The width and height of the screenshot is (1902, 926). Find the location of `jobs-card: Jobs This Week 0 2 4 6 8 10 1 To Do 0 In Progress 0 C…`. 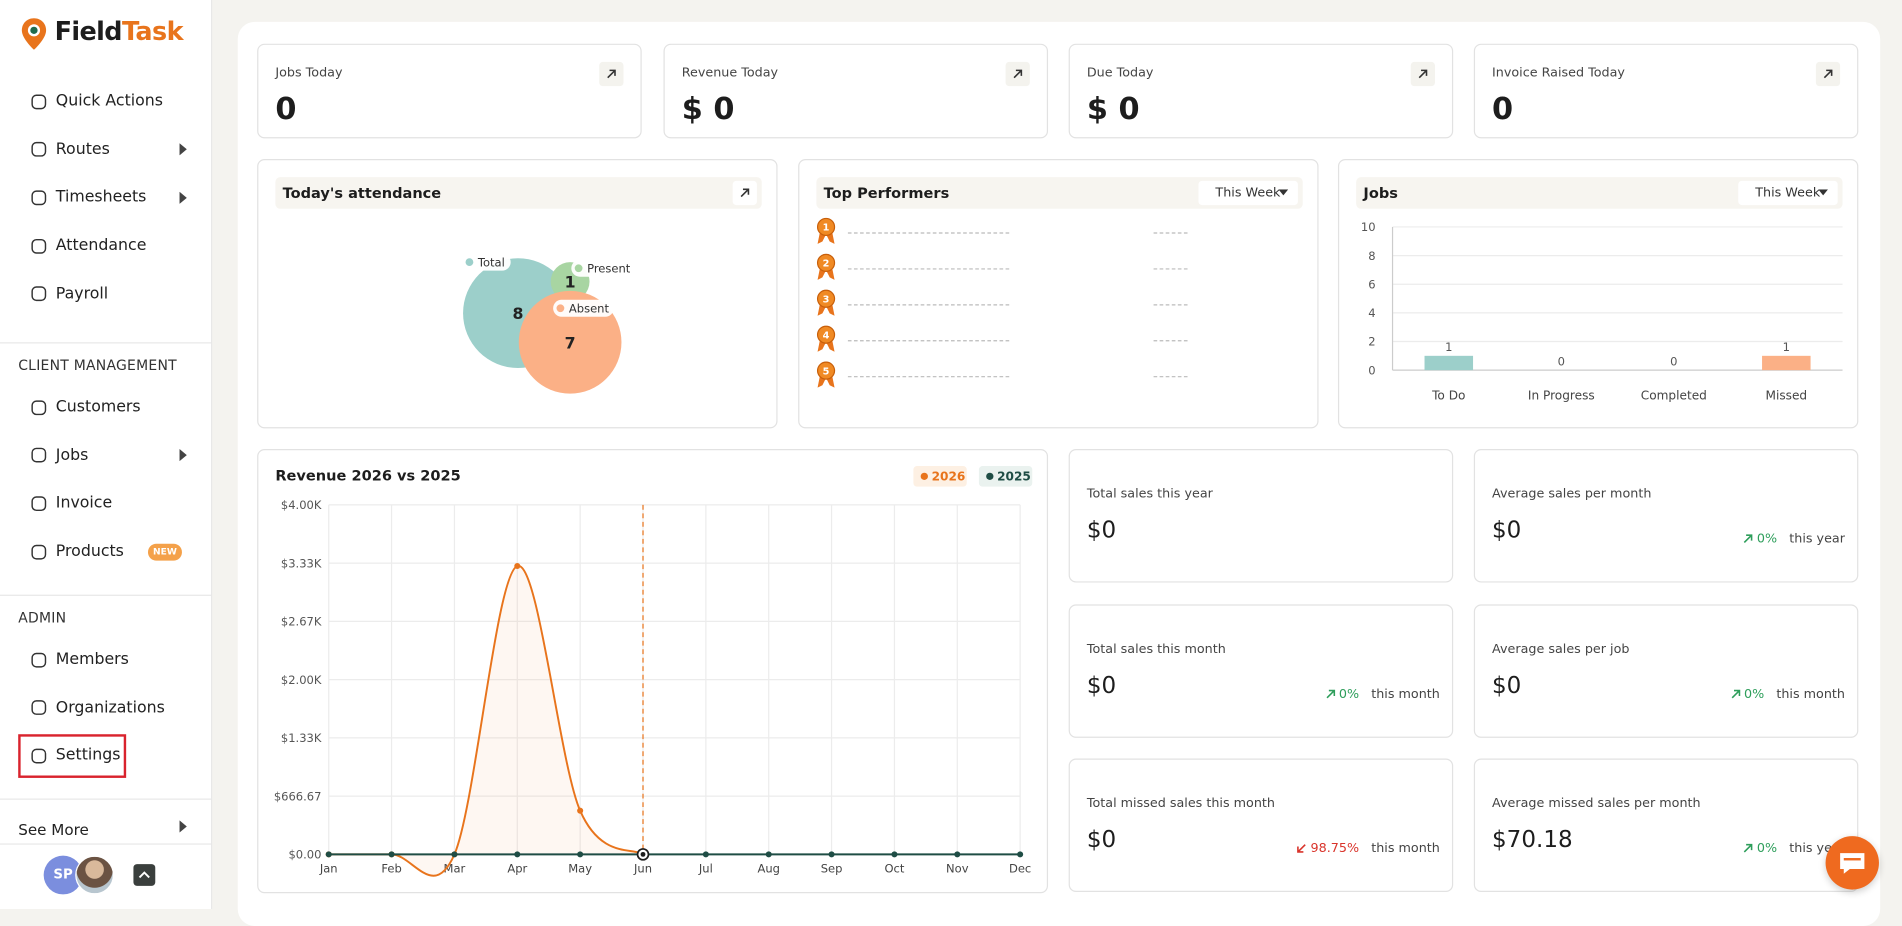

jobs-card: Jobs This Week 0 2 4 6 8 10 1 To Do 0 In Progress 0 C… is located at coordinates (1598, 293).